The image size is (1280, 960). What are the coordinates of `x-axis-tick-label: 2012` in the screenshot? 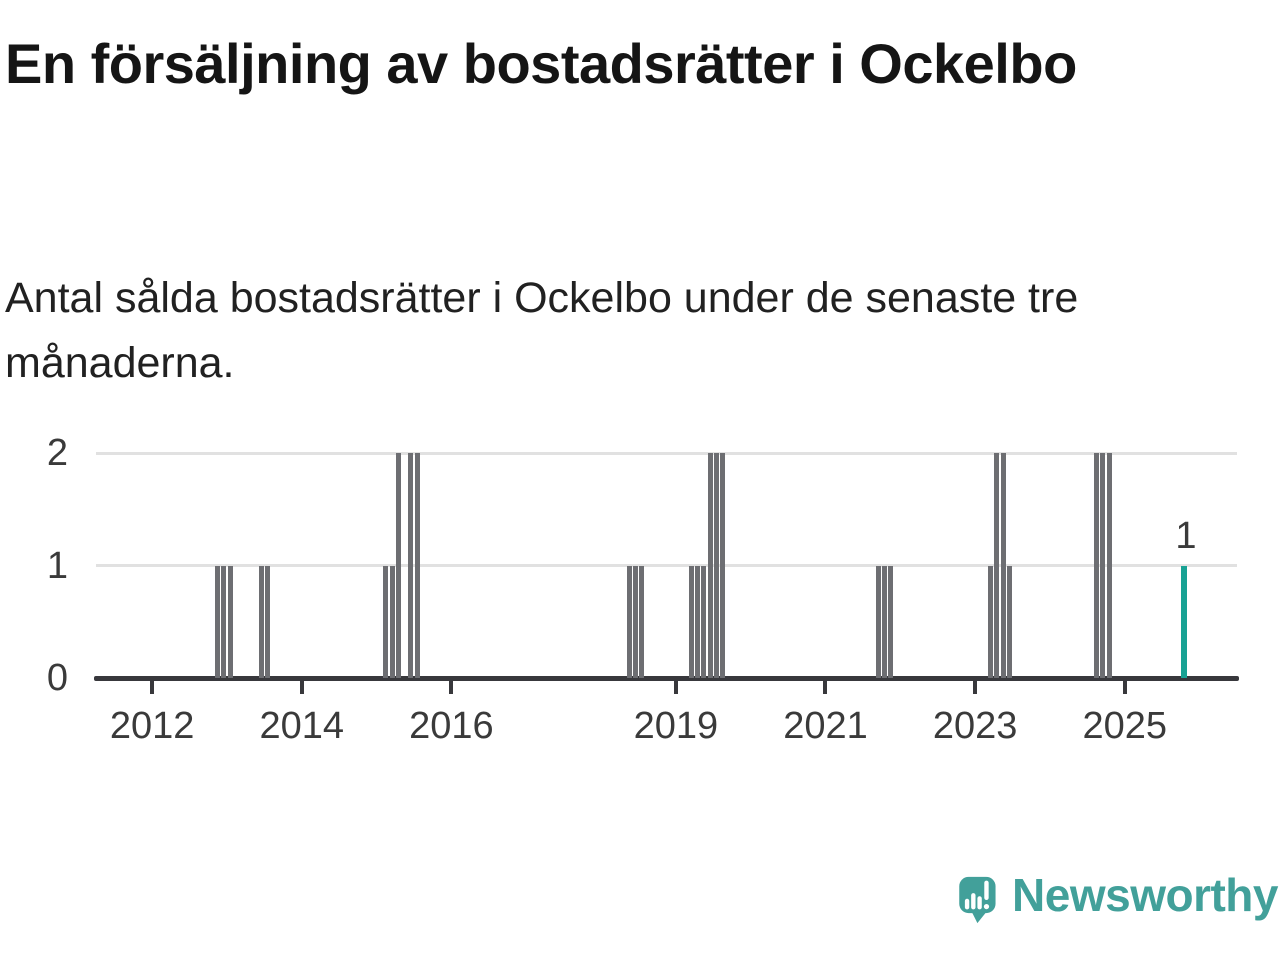 It's located at (152, 726).